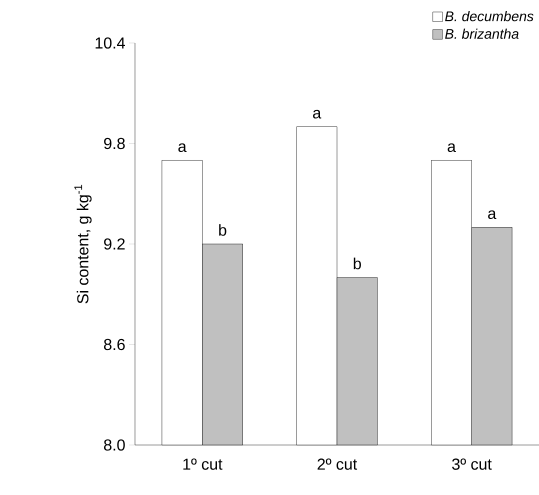 The width and height of the screenshot is (539, 495). Describe the element at coordinates (83, 244) in the screenshot. I see `y-axis-title: Si content, g kg$^{-1}$` at that location.